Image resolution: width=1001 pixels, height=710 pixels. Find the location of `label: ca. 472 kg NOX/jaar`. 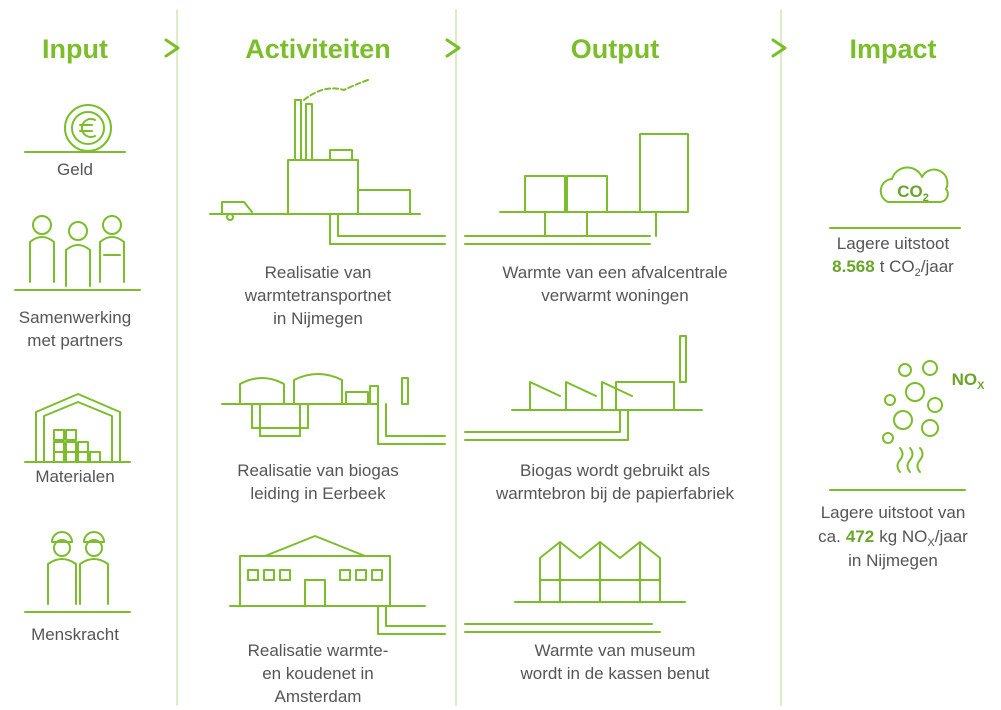

label: ca. 472 kg NOX/jaar is located at coordinates (893, 538).